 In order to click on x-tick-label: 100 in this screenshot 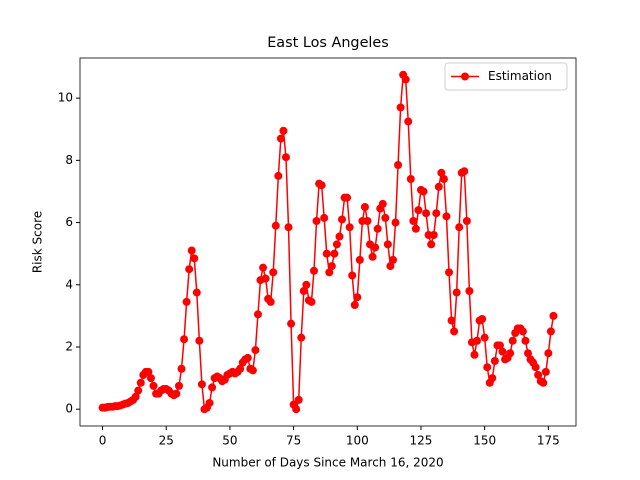, I will do `click(357, 441)`.